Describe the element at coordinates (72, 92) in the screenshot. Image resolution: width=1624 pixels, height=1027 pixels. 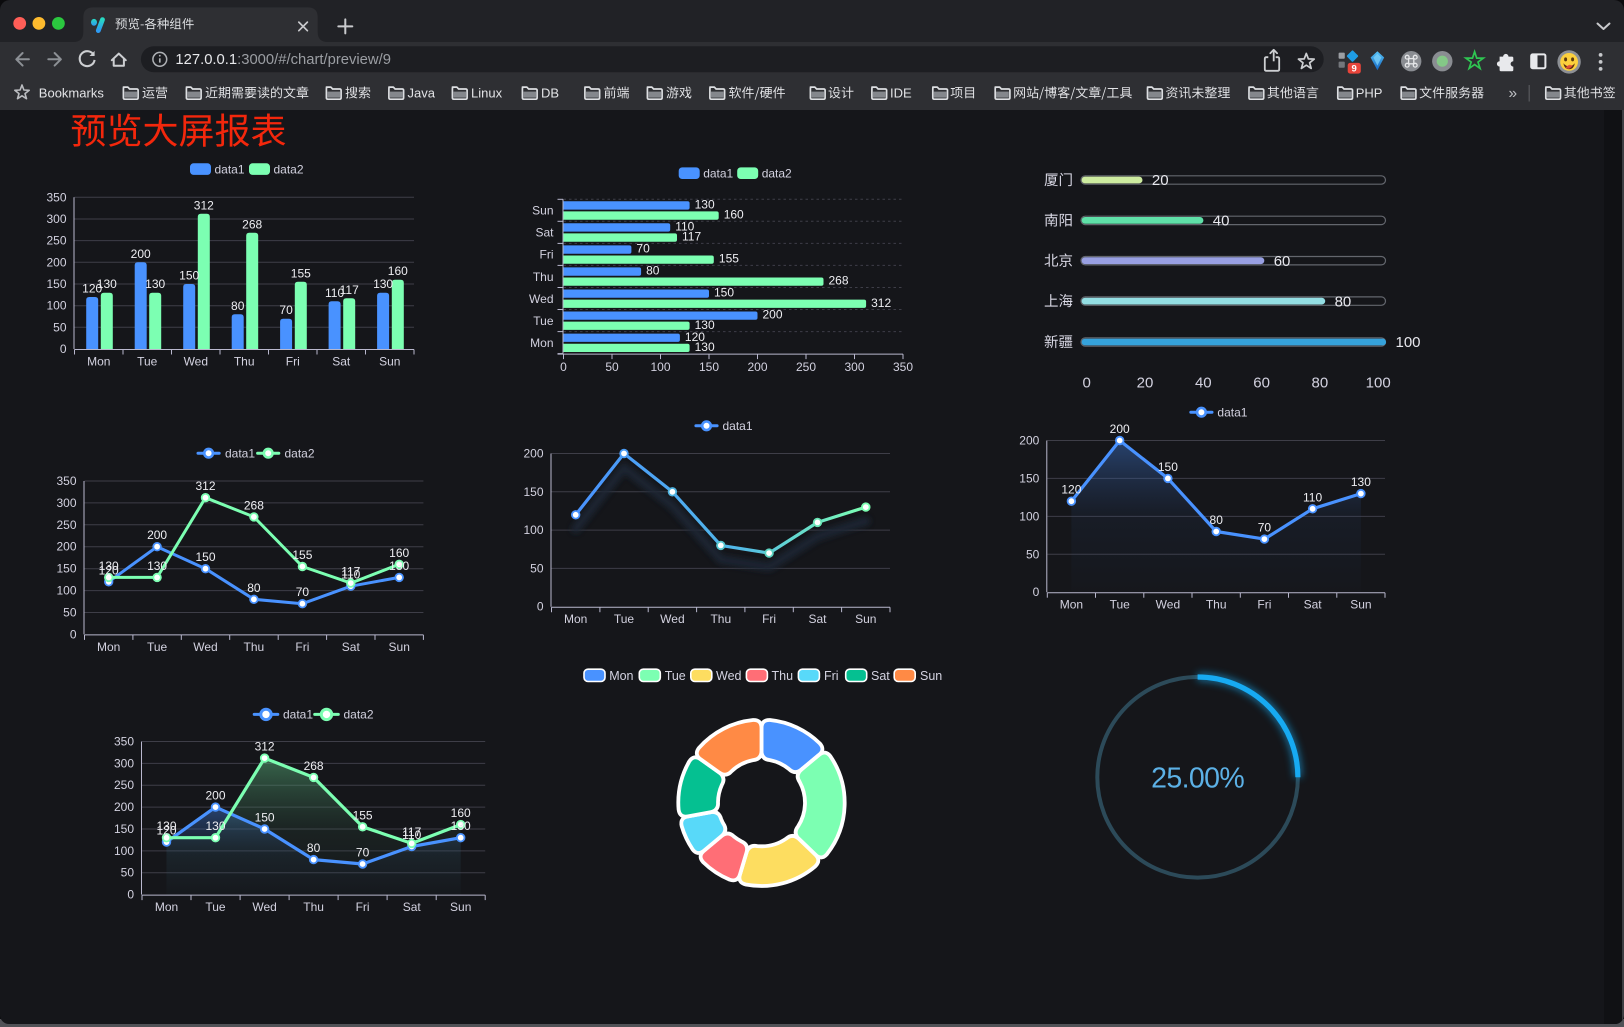
I see `svg-text: Bookmarks` at that location.